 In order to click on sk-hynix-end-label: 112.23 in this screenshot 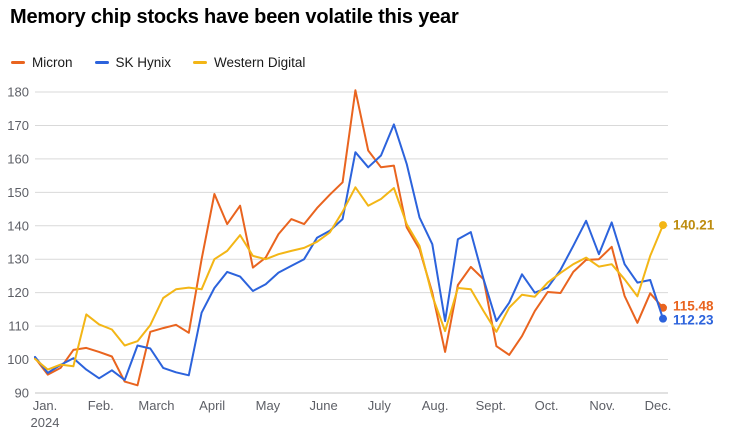, I will do `click(693, 320)`.